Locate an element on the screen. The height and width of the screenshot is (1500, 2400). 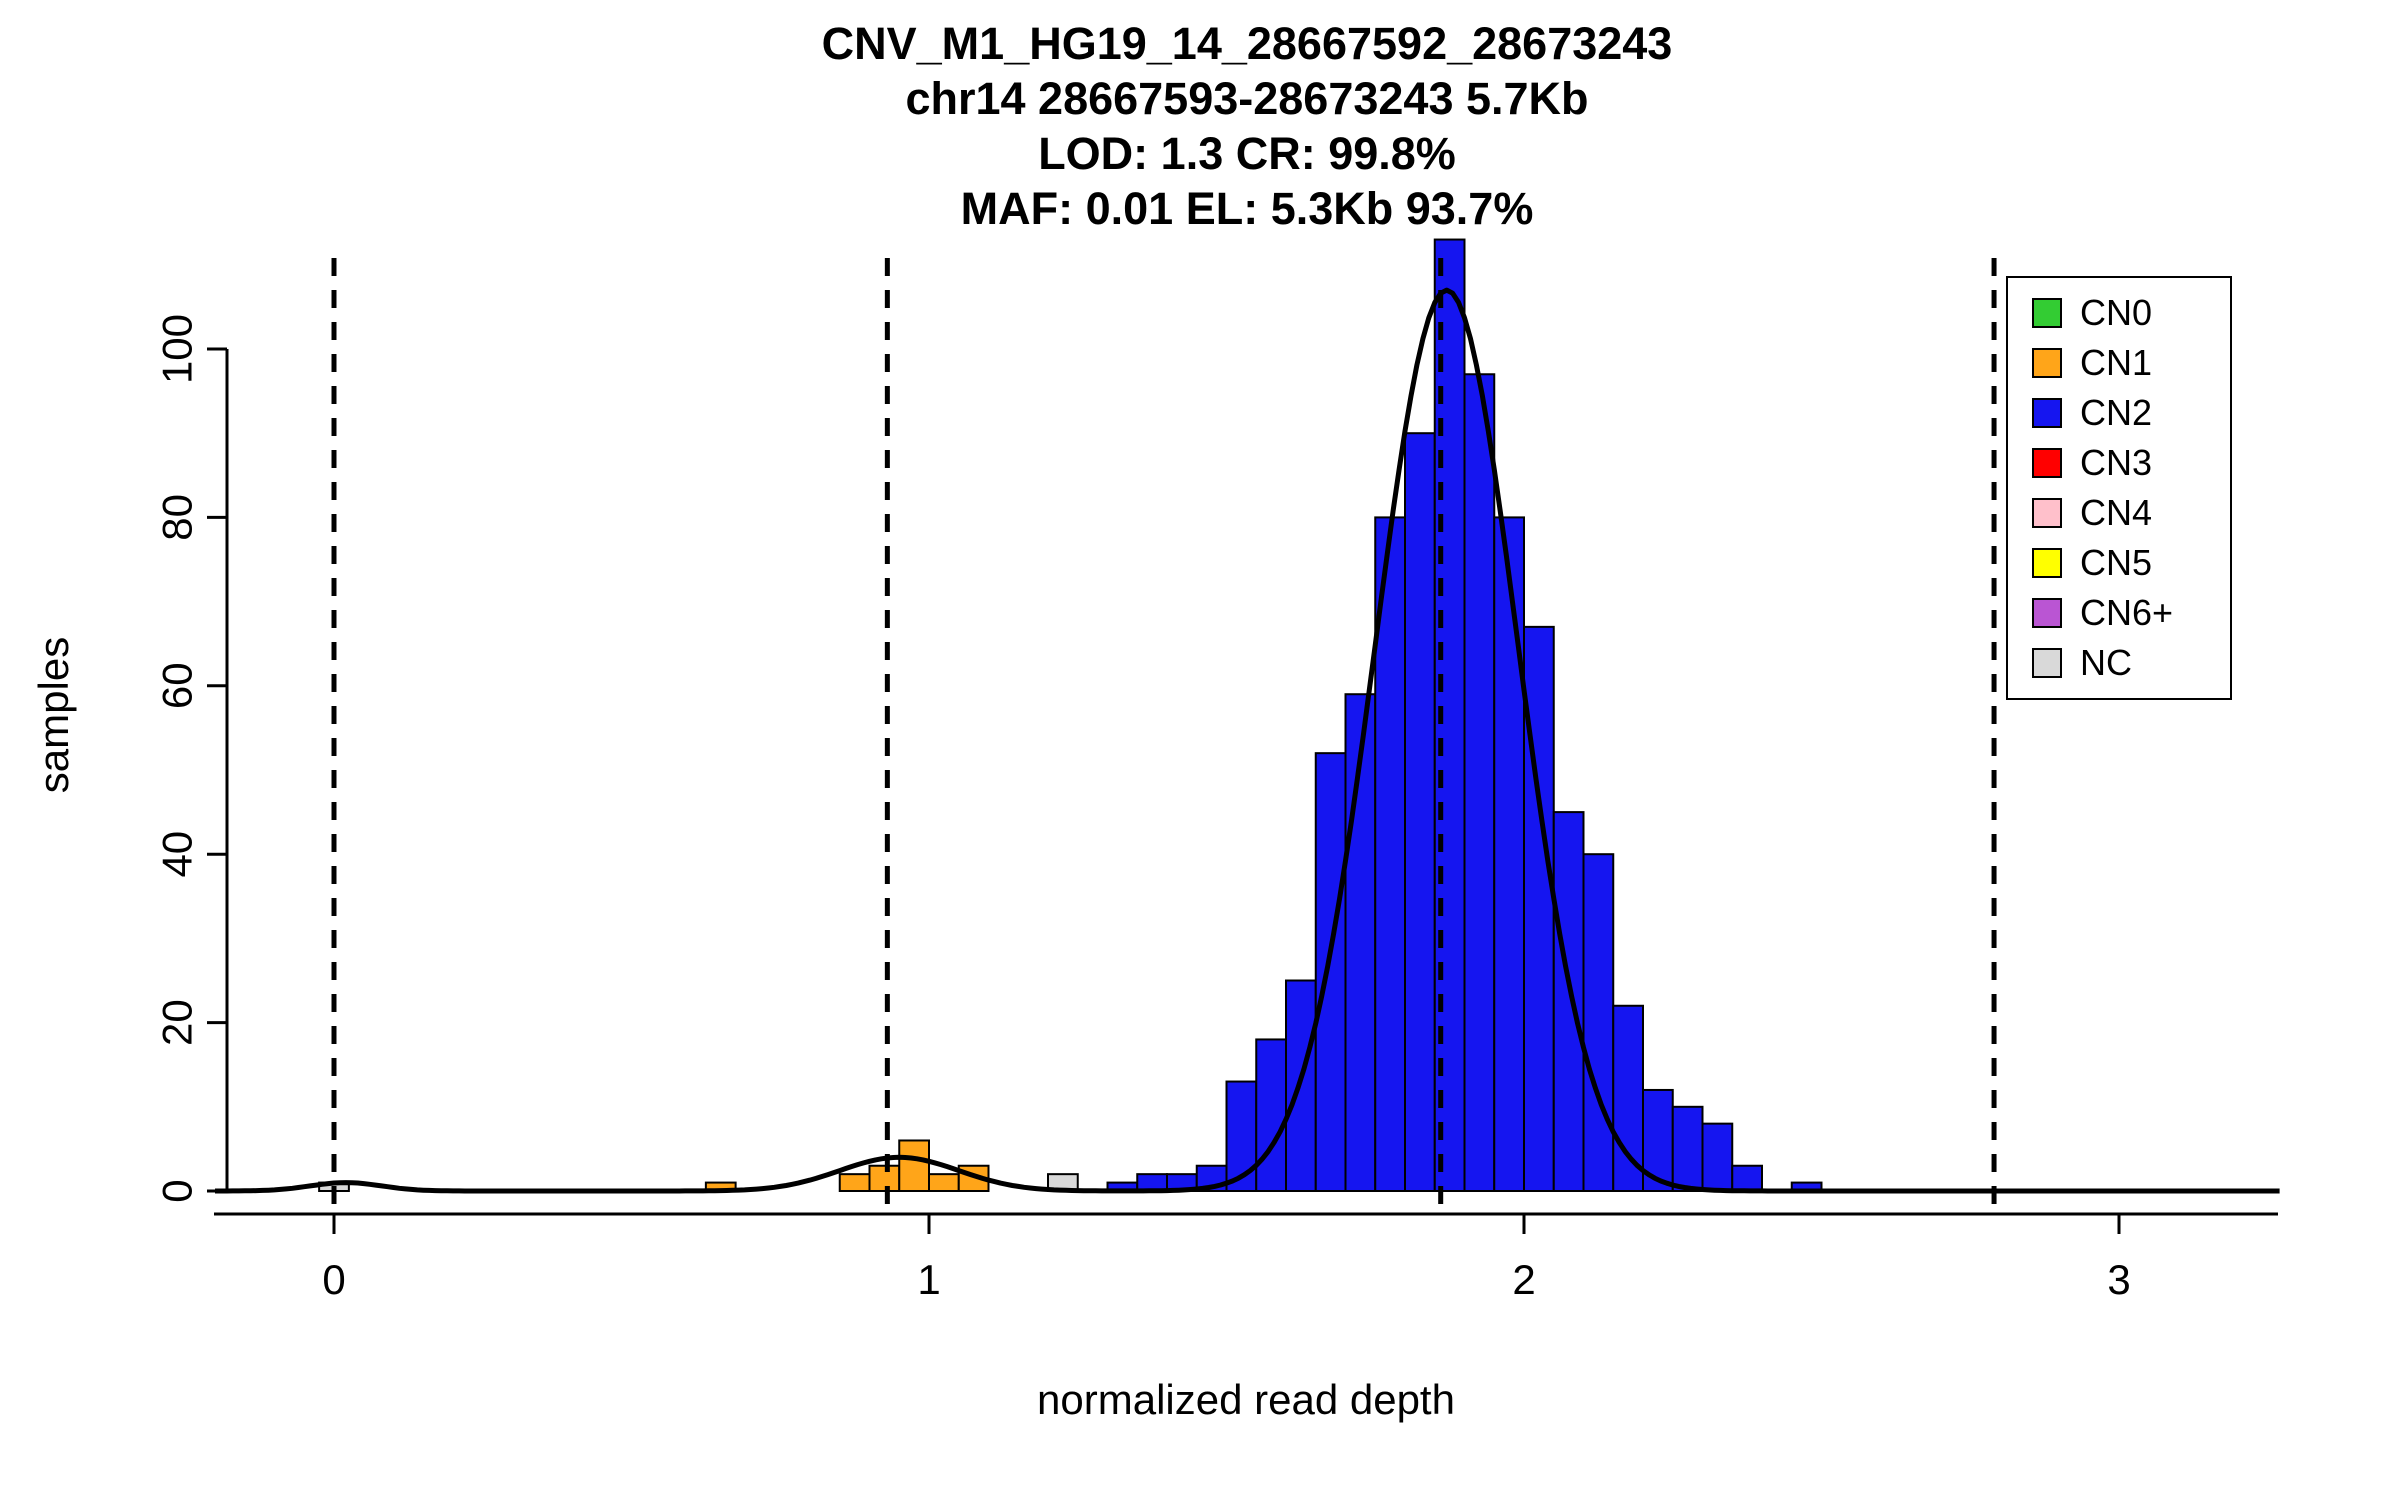
title-line-4: MAF: 0.01 EL: 5.3Kb 93.7% is located at coordinates (1247, 208).